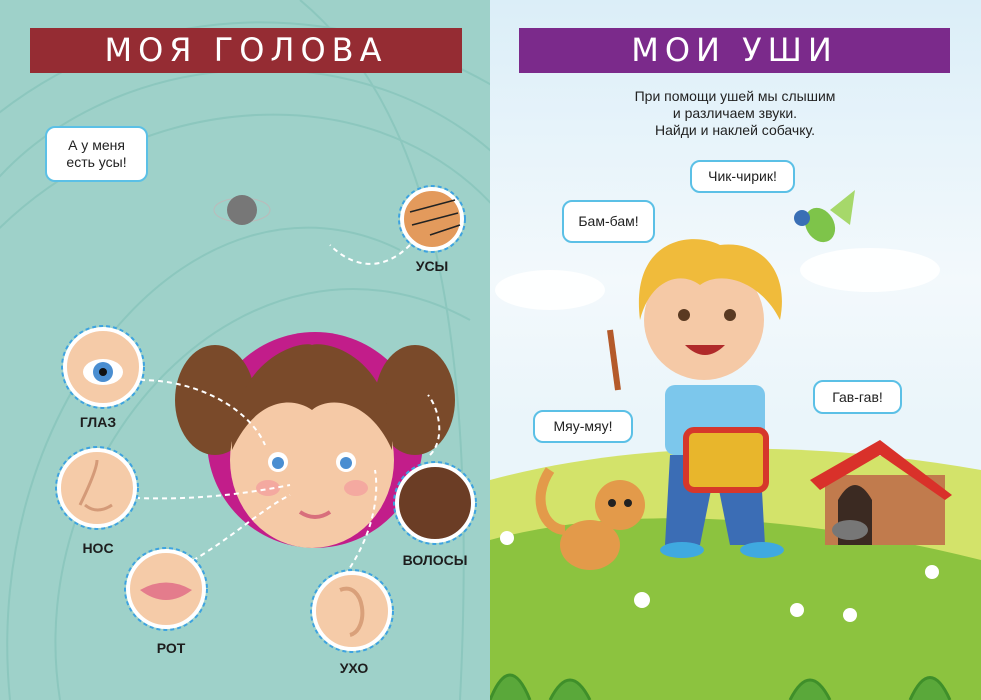 This screenshot has height=700, width=981. I want to click on instruction-line: Найди и наклей собачку., so click(735, 130).